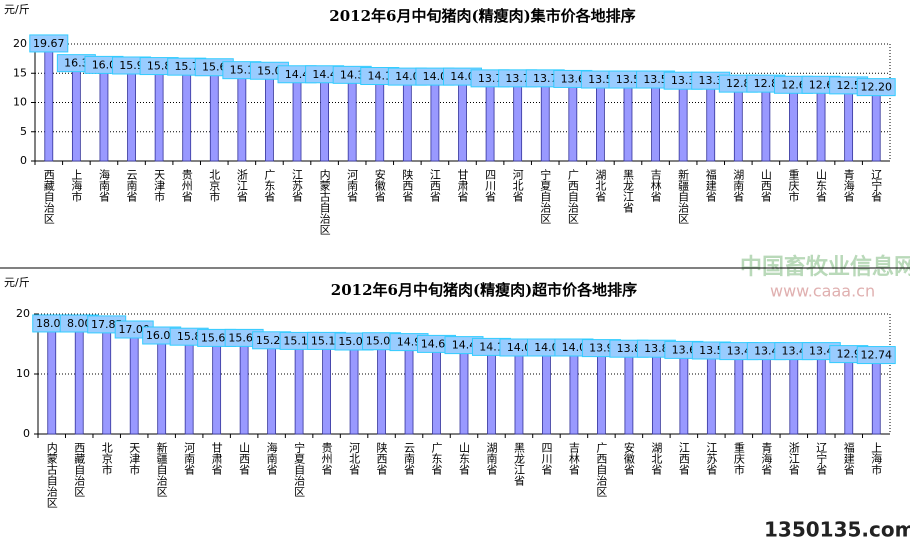 Image resolution: width=910 pixels, height=544 pixels. Describe the element at coordinates (131, 65) in the screenshot. I see `data-label: 15.9` at that location.